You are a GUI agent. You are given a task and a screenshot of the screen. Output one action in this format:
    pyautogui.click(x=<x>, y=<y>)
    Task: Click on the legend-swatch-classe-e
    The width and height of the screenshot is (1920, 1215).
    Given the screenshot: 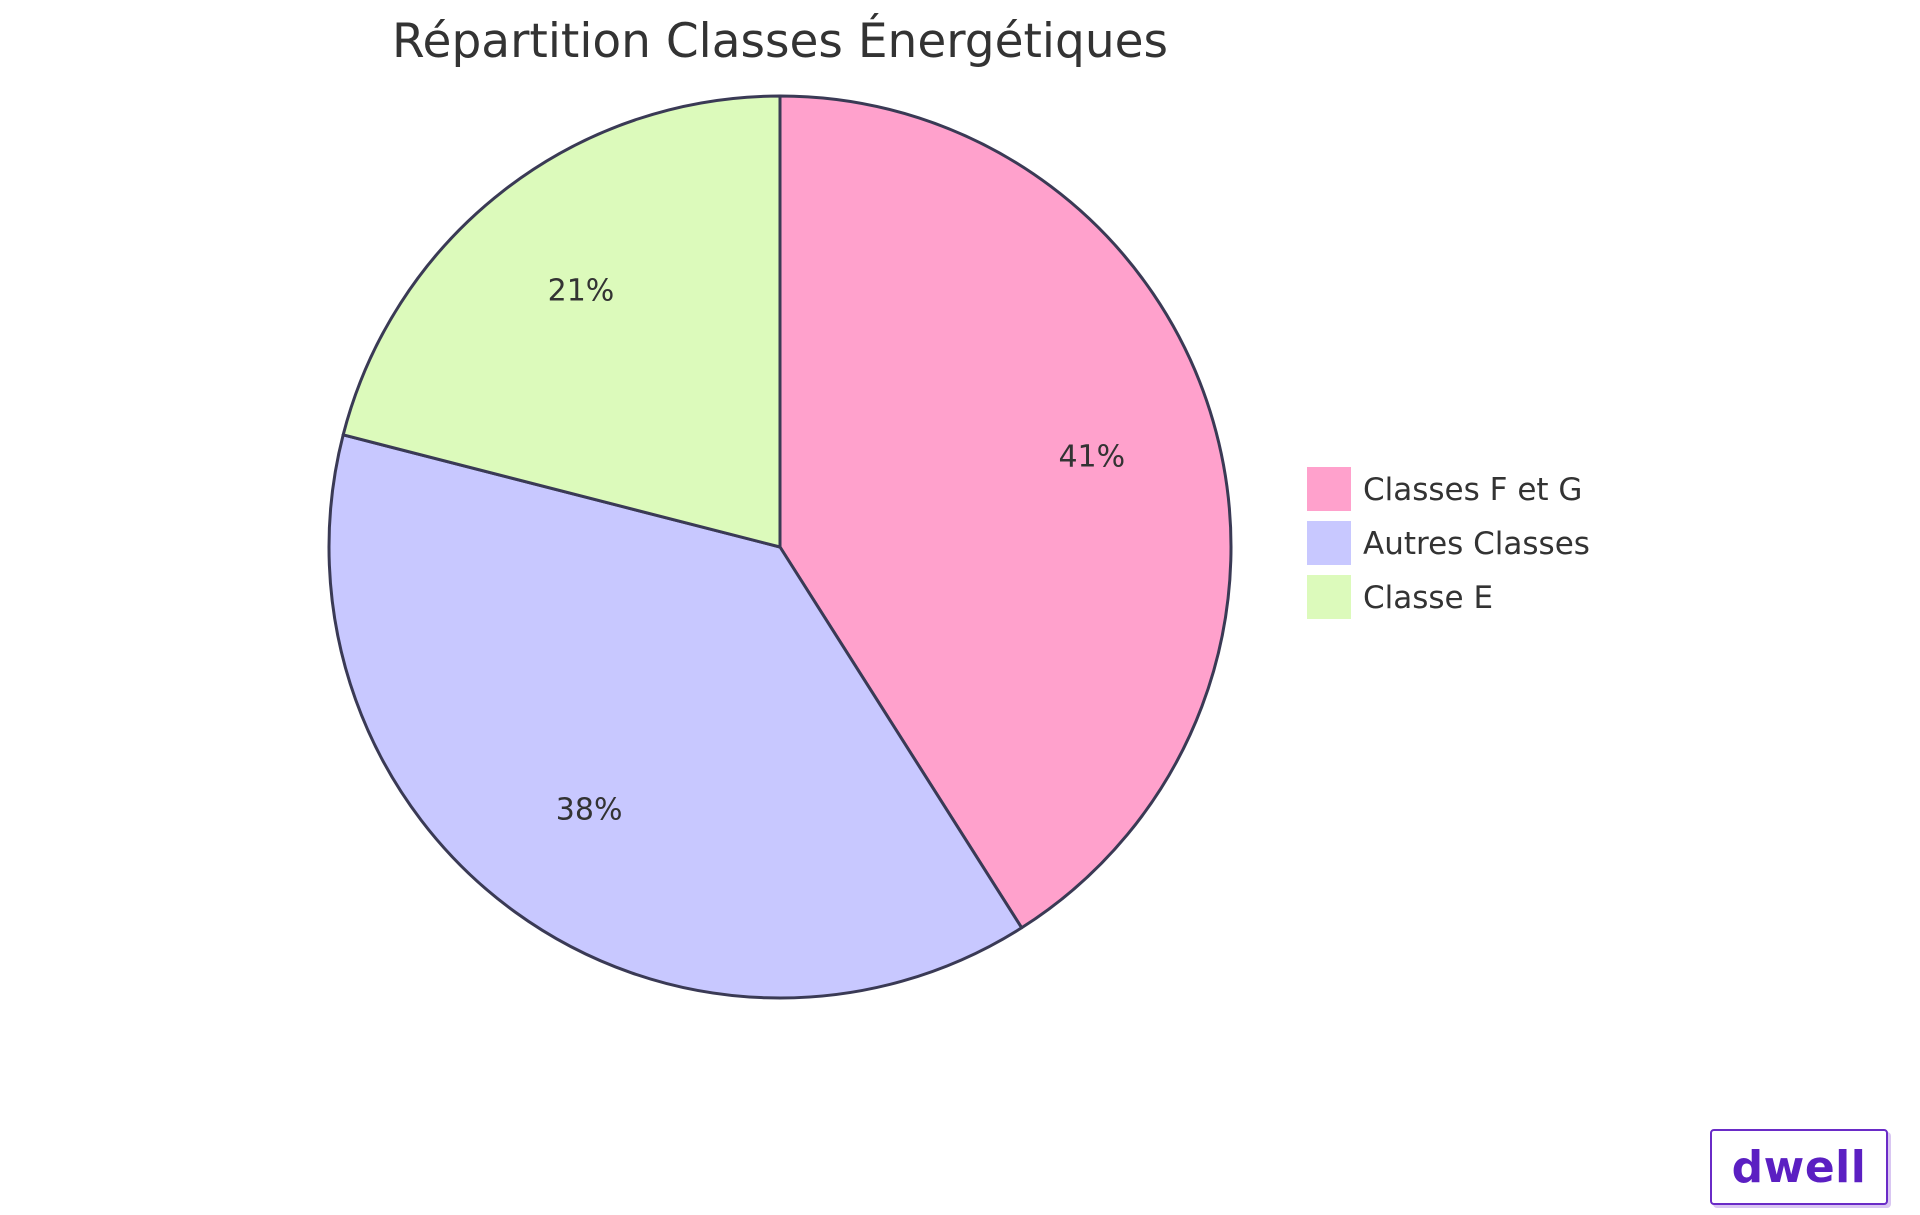 What is the action you would take?
    pyautogui.click(x=1329, y=597)
    